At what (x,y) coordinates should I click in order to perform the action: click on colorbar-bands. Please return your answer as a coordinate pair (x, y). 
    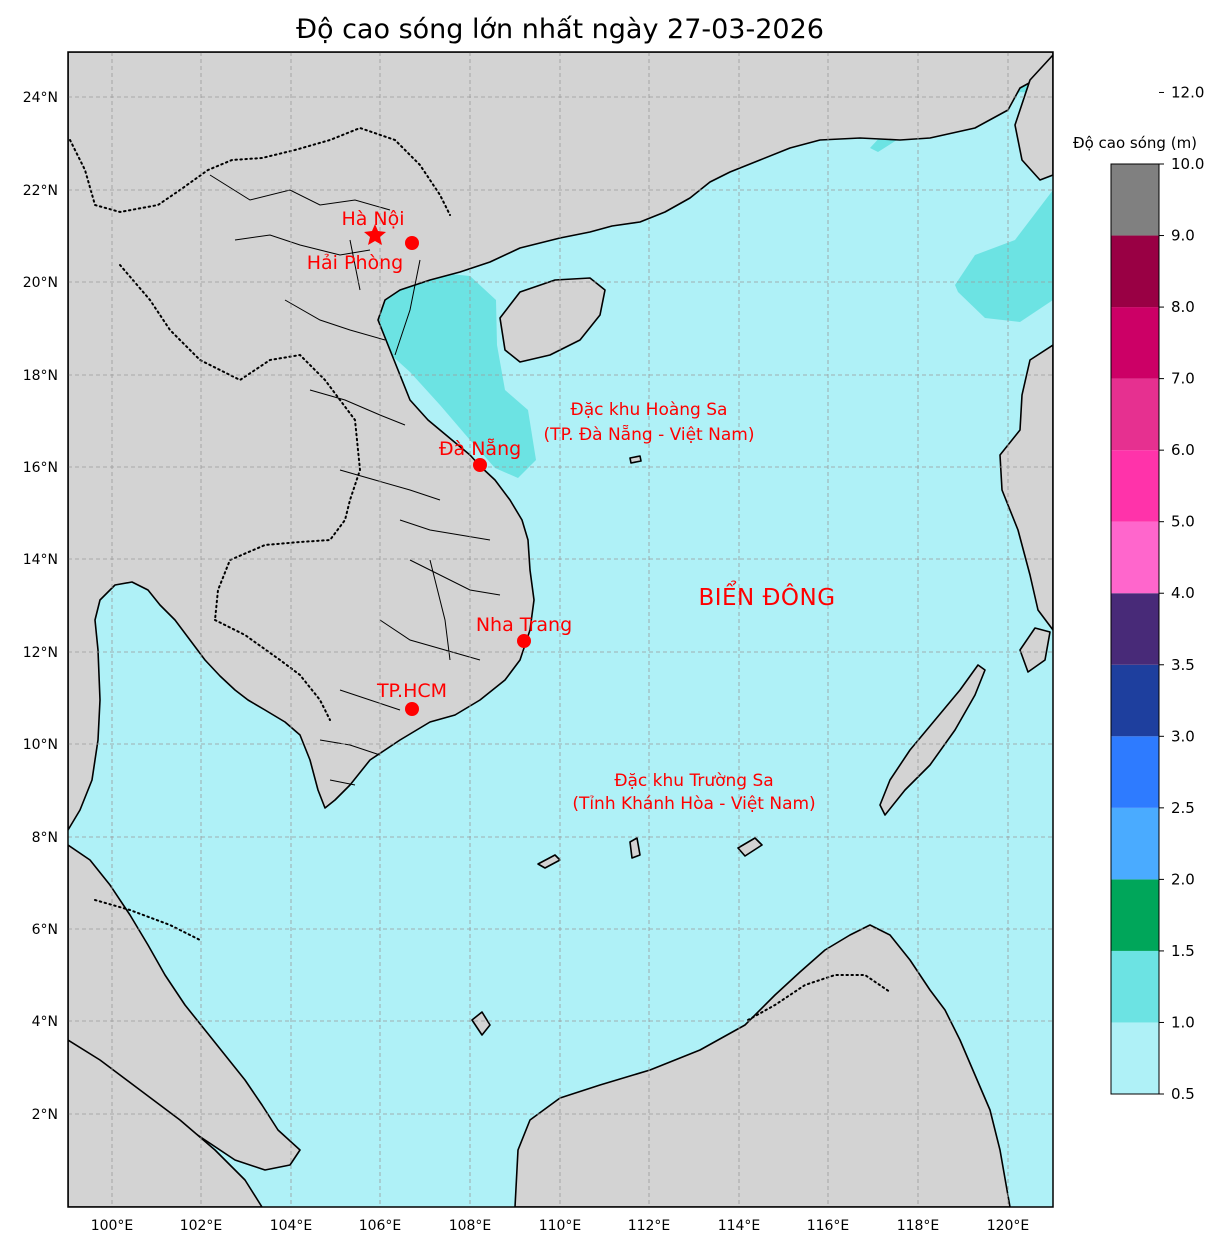
    Looking at the image, I should click on (1135, 629).